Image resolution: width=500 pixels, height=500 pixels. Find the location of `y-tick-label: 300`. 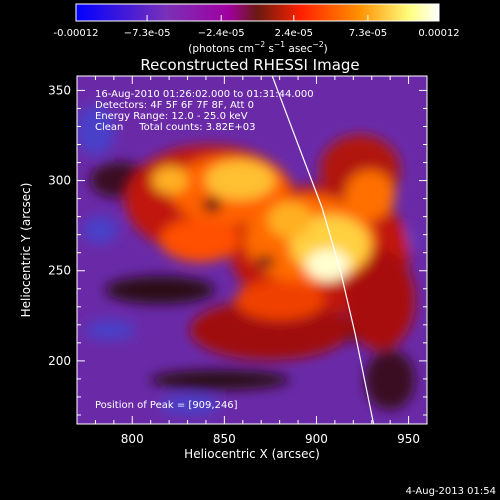

y-tick-label: 300 is located at coordinates (59, 181).